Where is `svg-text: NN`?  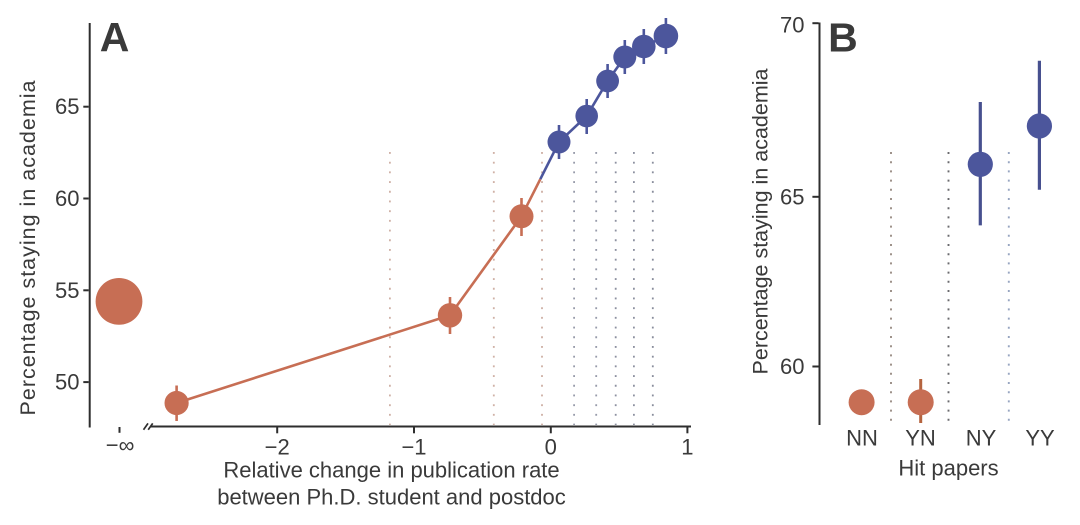 svg-text: NN is located at coordinates (862, 438).